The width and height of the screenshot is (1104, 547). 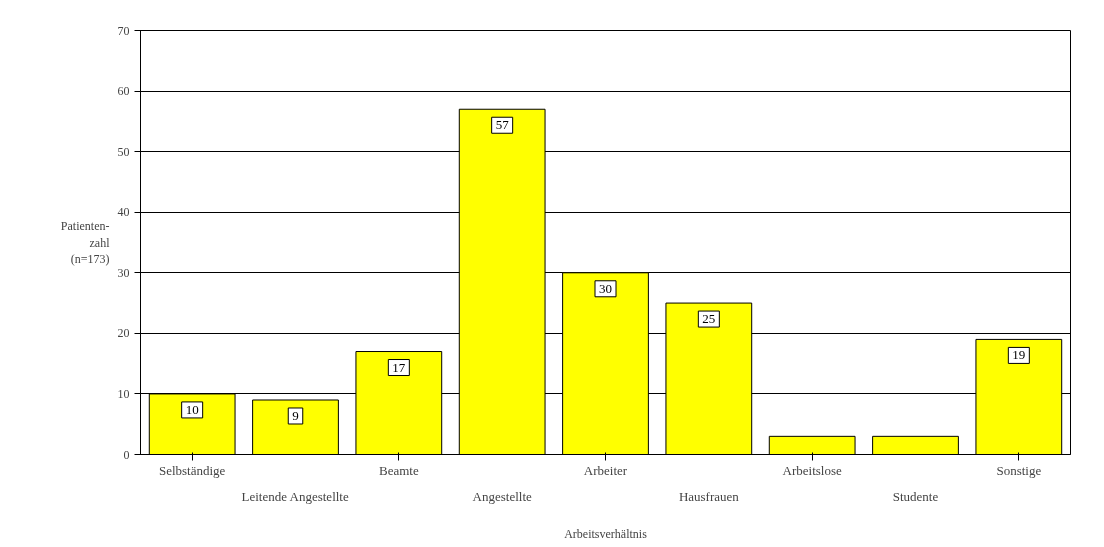 What do you see at coordinates (1019, 470) in the screenshot?
I see `x-tick-label: Sonstige` at bounding box center [1019, 470].